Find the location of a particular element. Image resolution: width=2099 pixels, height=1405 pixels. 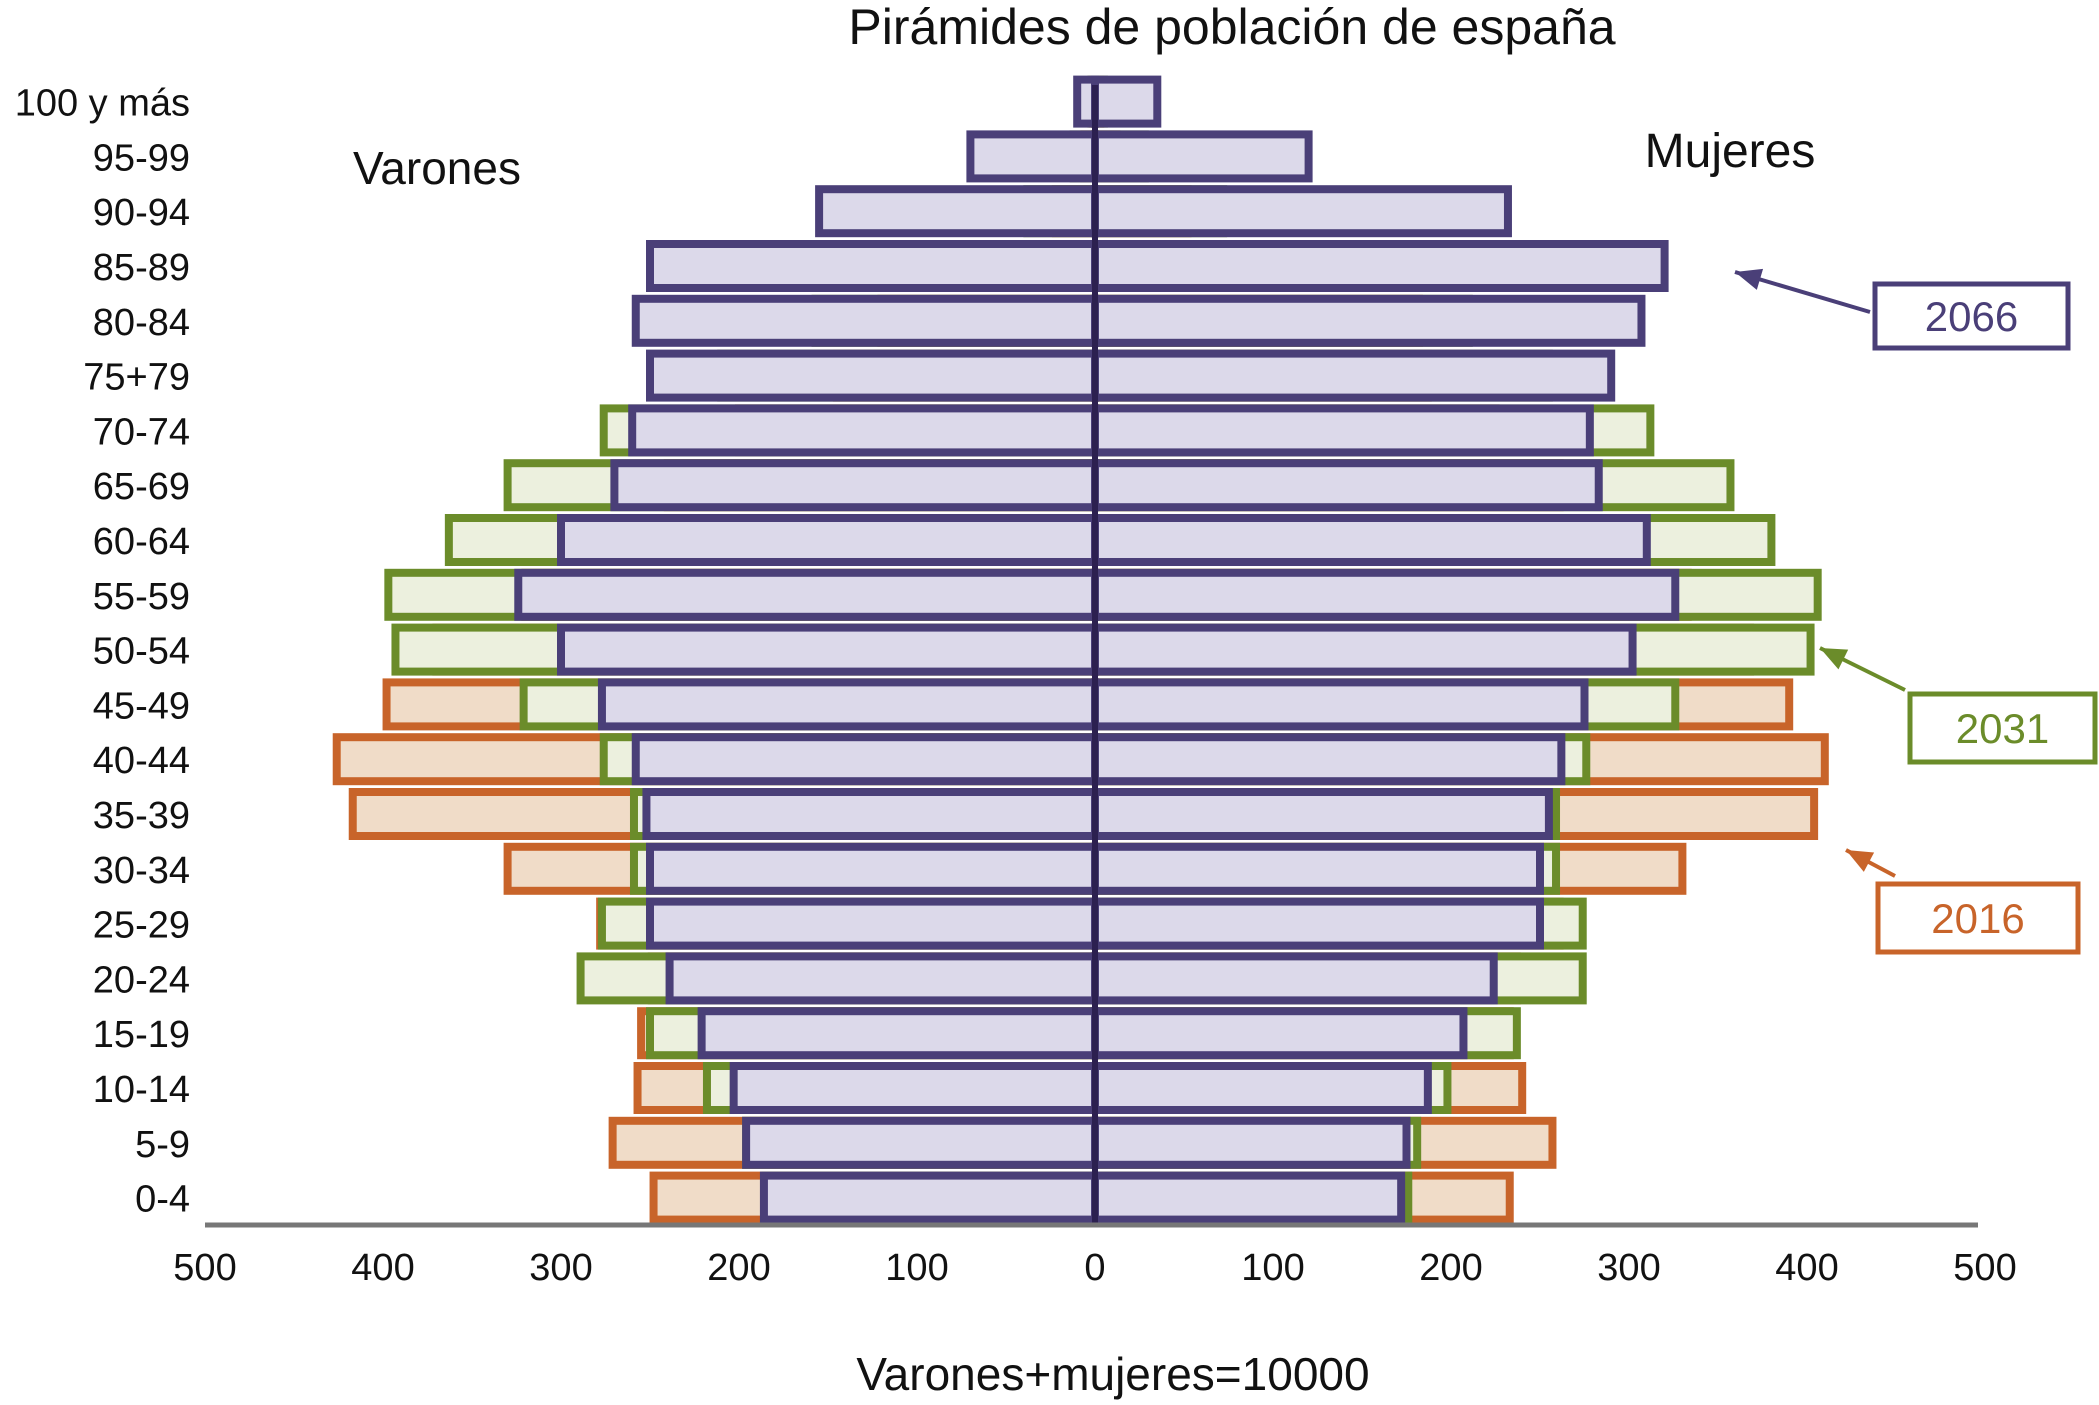

legend-label-2031: 2031 is located at coordinates (2002, 728).